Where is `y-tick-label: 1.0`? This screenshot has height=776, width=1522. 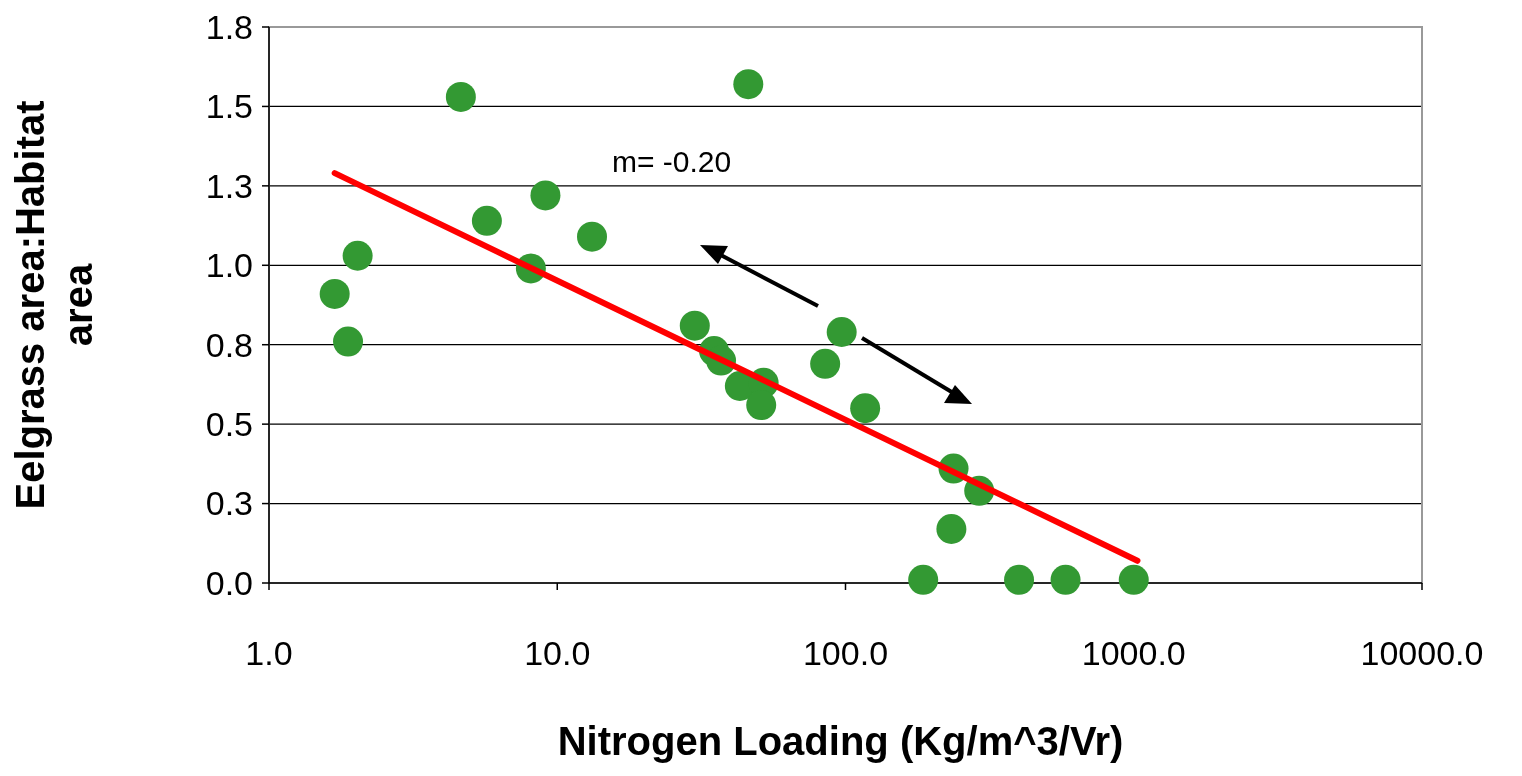
y-tick-label: 1.0 is located at coordinates (229, 265).